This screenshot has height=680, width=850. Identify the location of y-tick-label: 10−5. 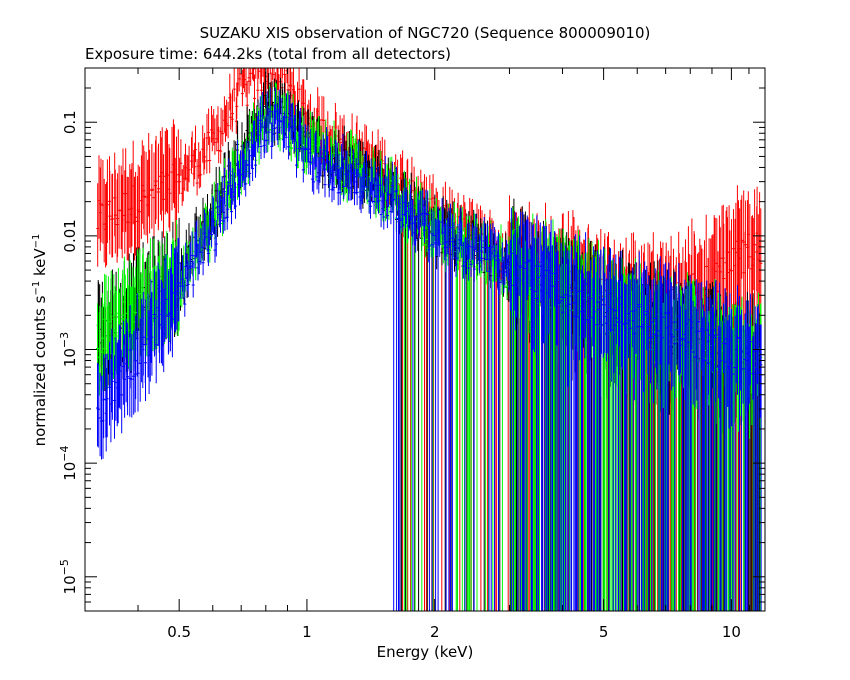
(68, 576).